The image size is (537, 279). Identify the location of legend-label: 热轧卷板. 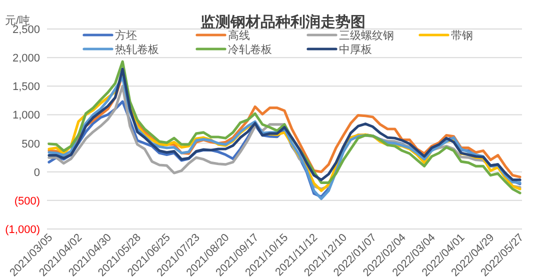
(137, 50).